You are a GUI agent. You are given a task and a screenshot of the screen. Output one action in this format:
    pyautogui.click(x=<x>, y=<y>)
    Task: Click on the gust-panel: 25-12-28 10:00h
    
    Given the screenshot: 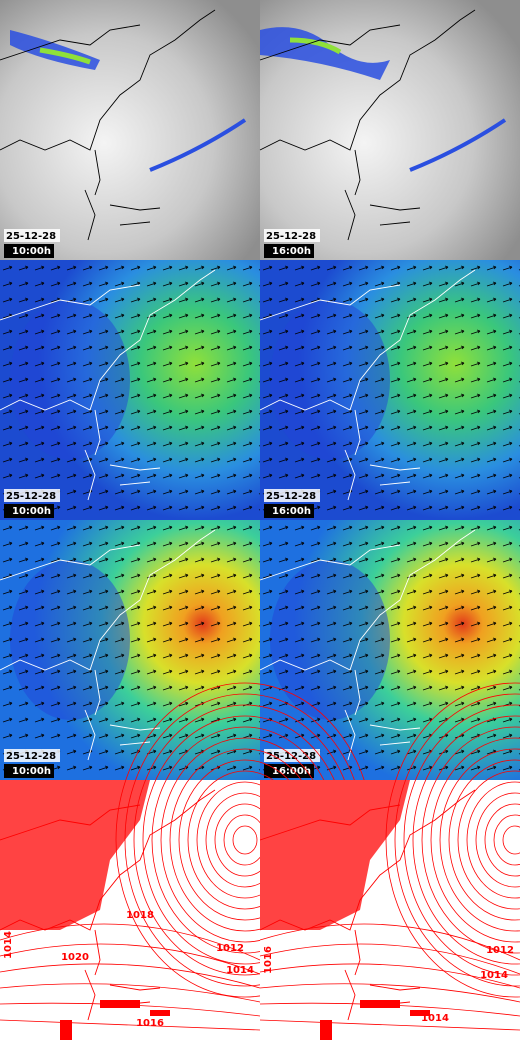 What is the action you would take?
    pyautogui.click(x=130, y=650)
    